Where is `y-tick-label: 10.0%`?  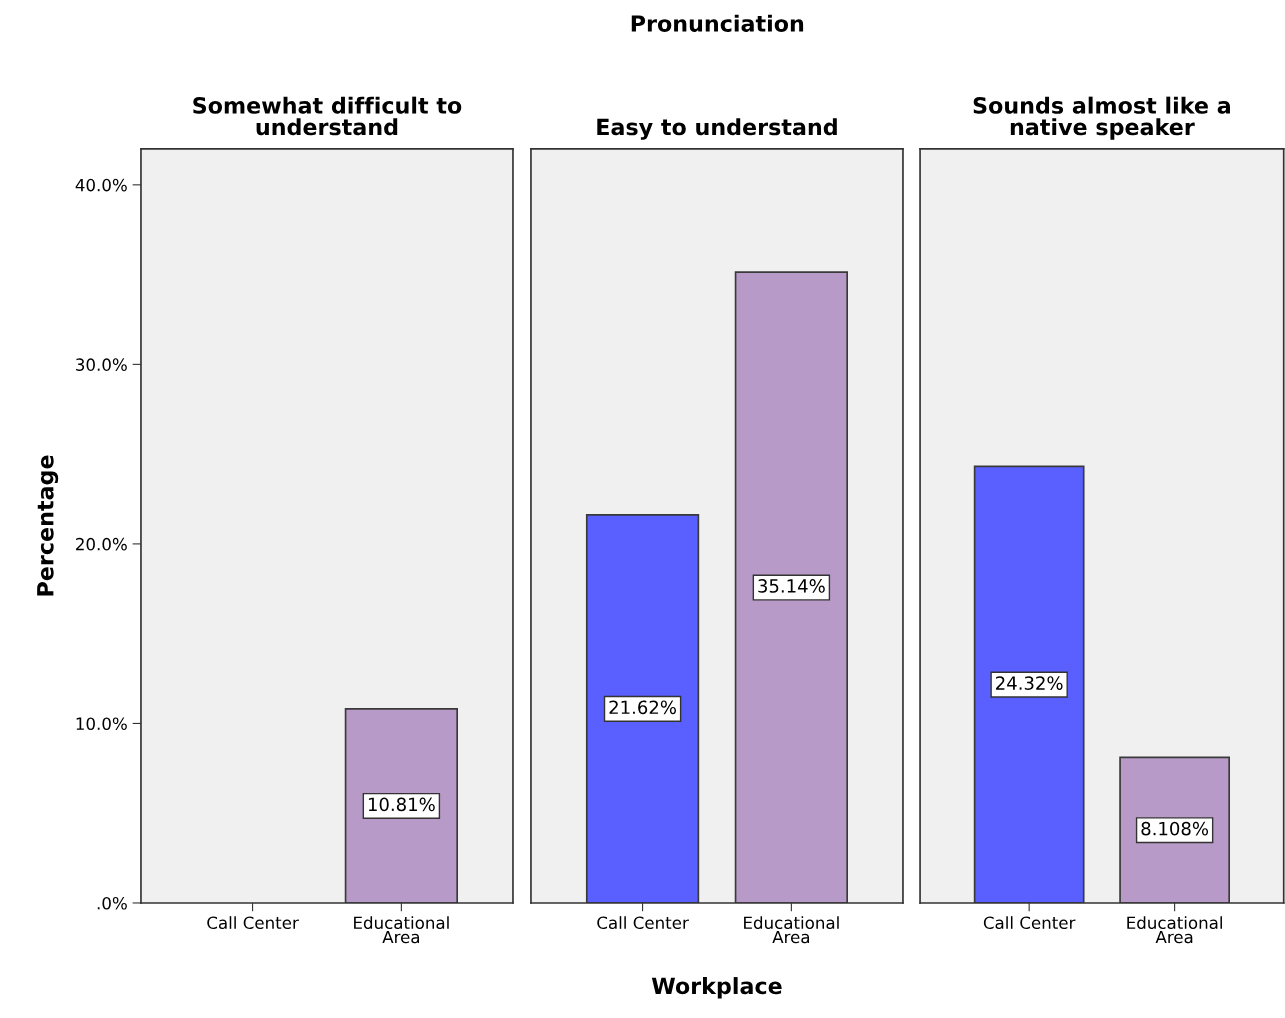 y-tick-label: 10.0% is located at coordinates (101, 723).